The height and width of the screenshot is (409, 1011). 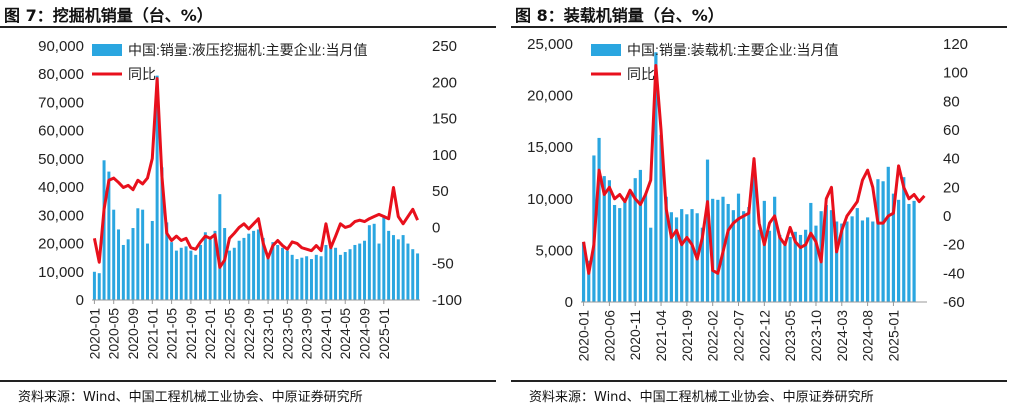 I want to click on x-tick-label: 2024-03, so click(x=842, y=336).